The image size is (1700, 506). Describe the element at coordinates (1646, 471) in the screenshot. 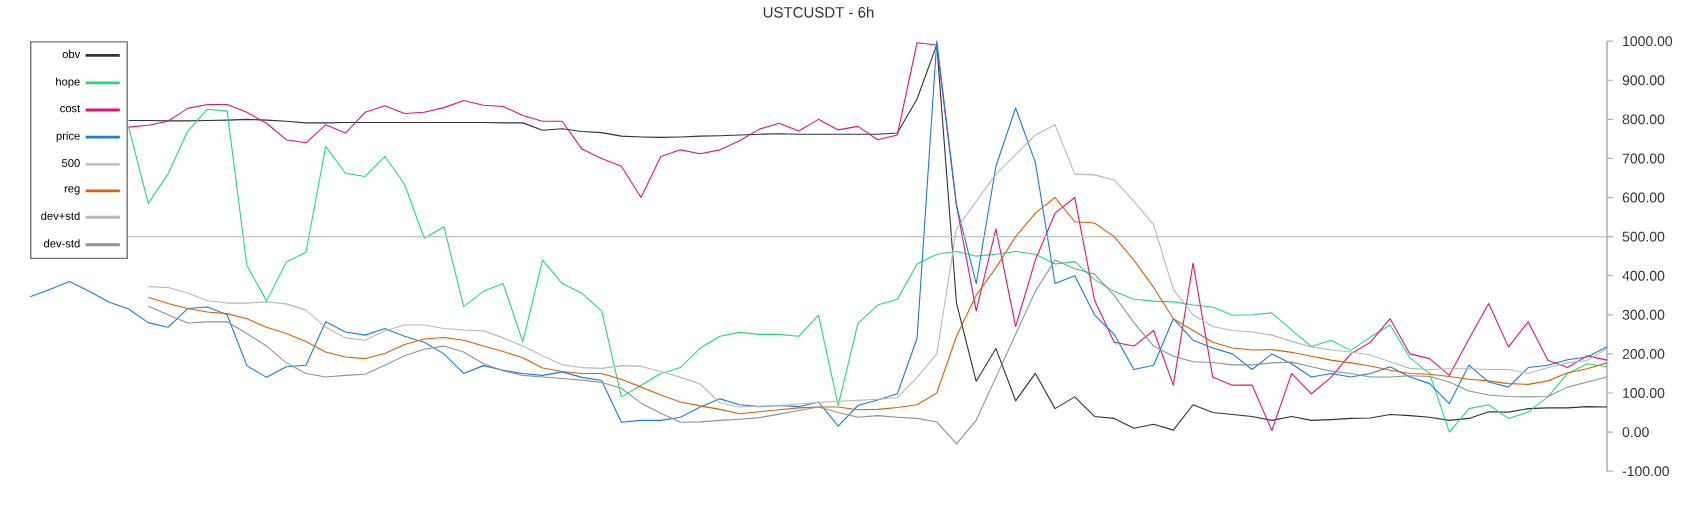

I see `y-tick-label: -100.00` at that location.